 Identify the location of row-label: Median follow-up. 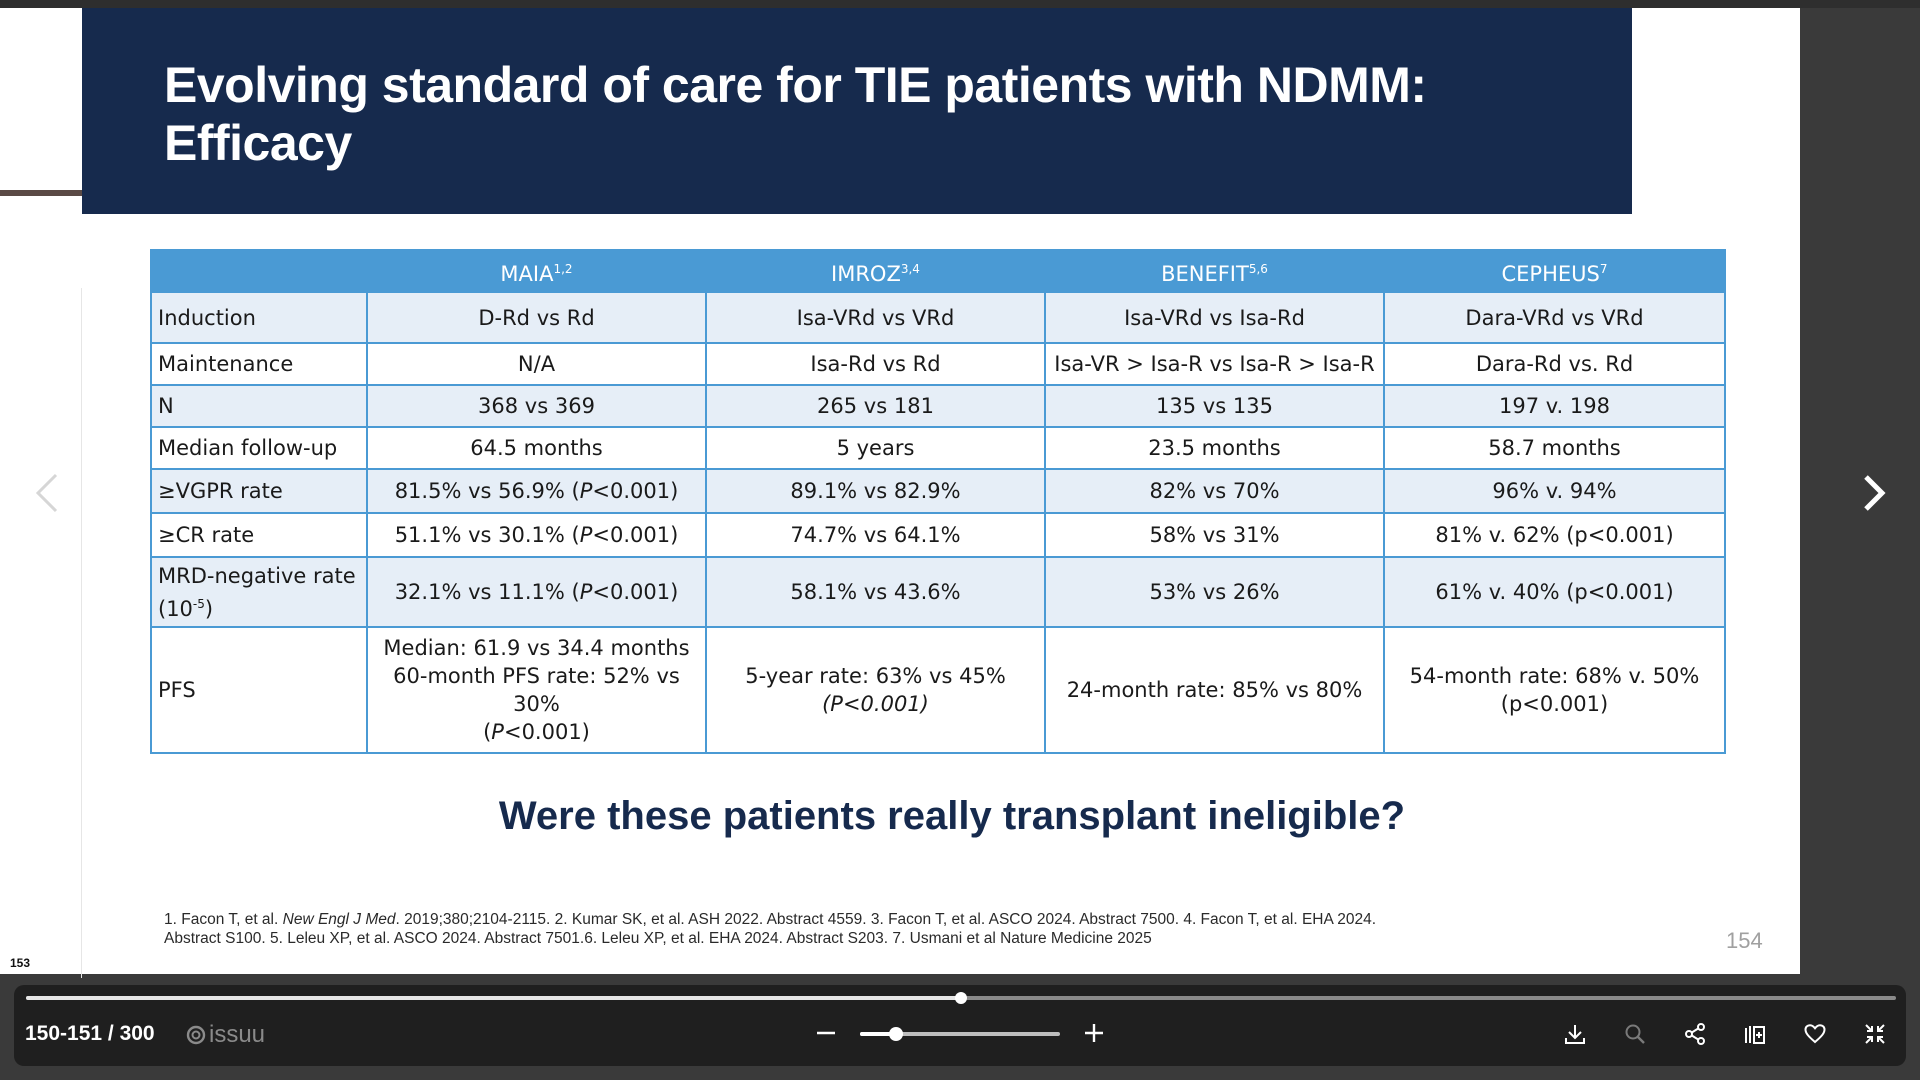
(259, 448).